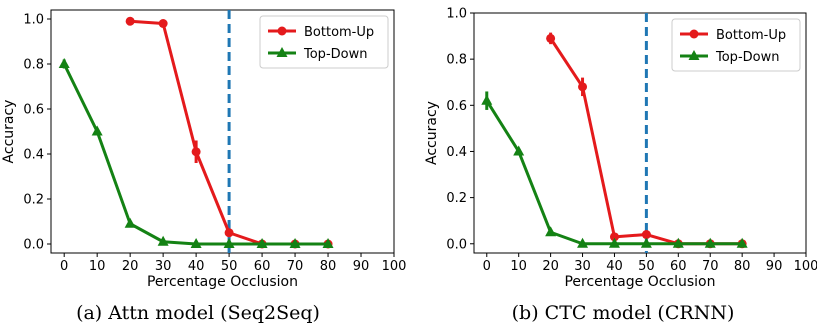 This screenshot has width=817, height=330. I want to click on series-line-top-down, so click(614, 172).